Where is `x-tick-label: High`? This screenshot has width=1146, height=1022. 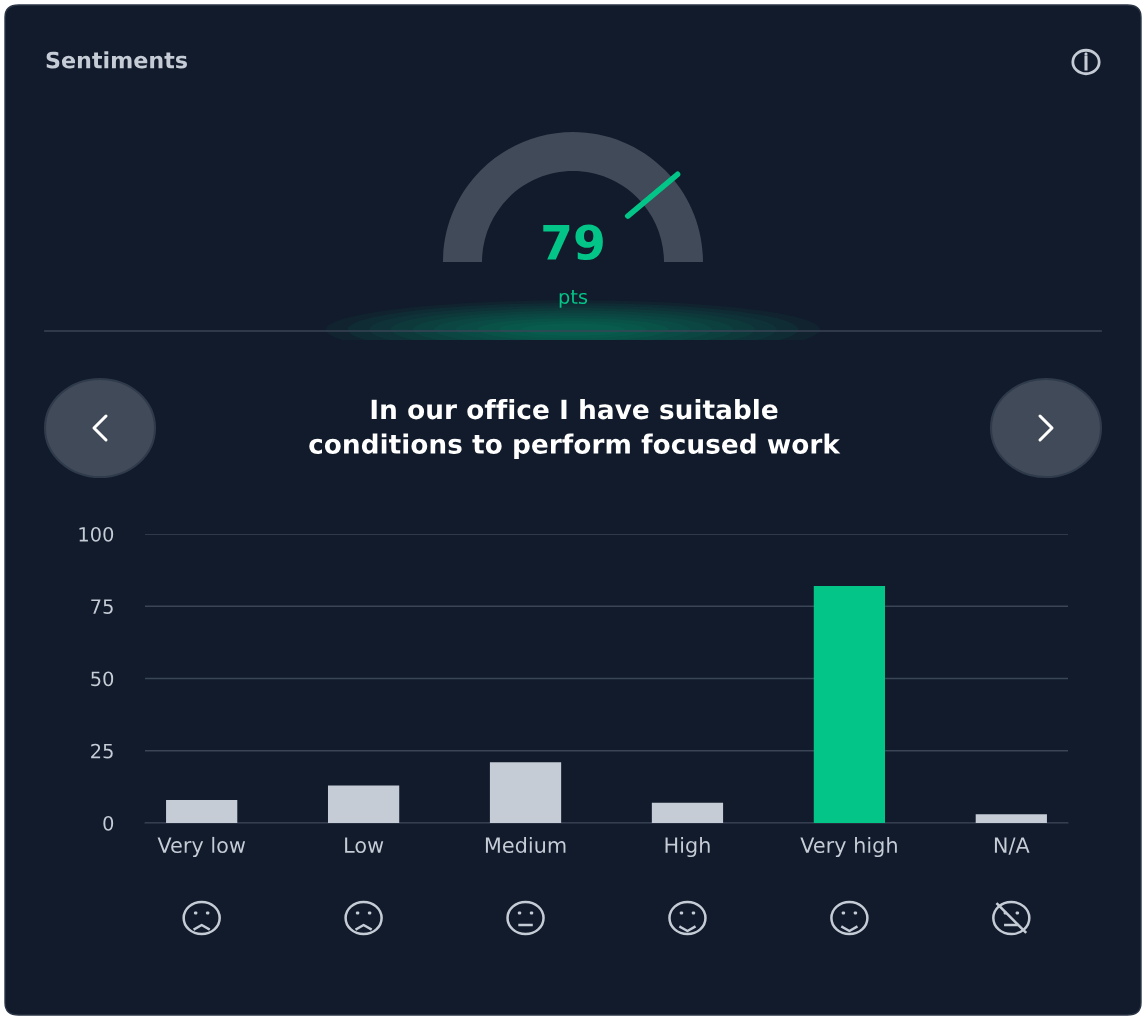
x-tick-label: High is located at coordinates (687, 847).